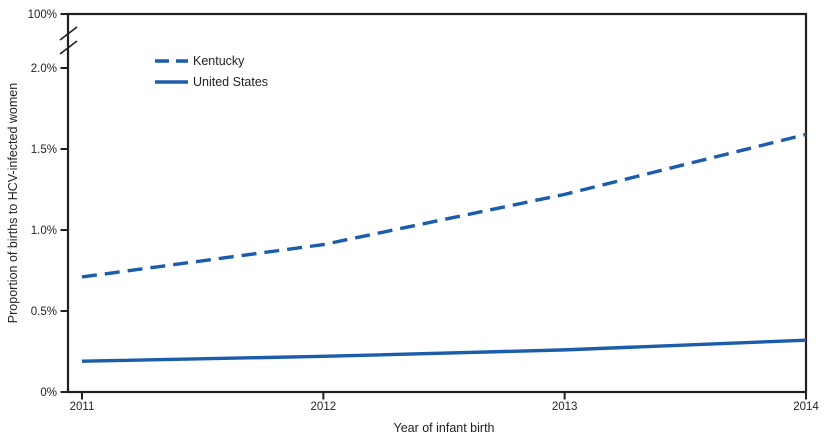 Image resolution: width=835 pixels, height=448 pixels. Describe the element at coordinates (44, 312) in the screenshot. I see `y-tick-label: 0.5%` at that location.